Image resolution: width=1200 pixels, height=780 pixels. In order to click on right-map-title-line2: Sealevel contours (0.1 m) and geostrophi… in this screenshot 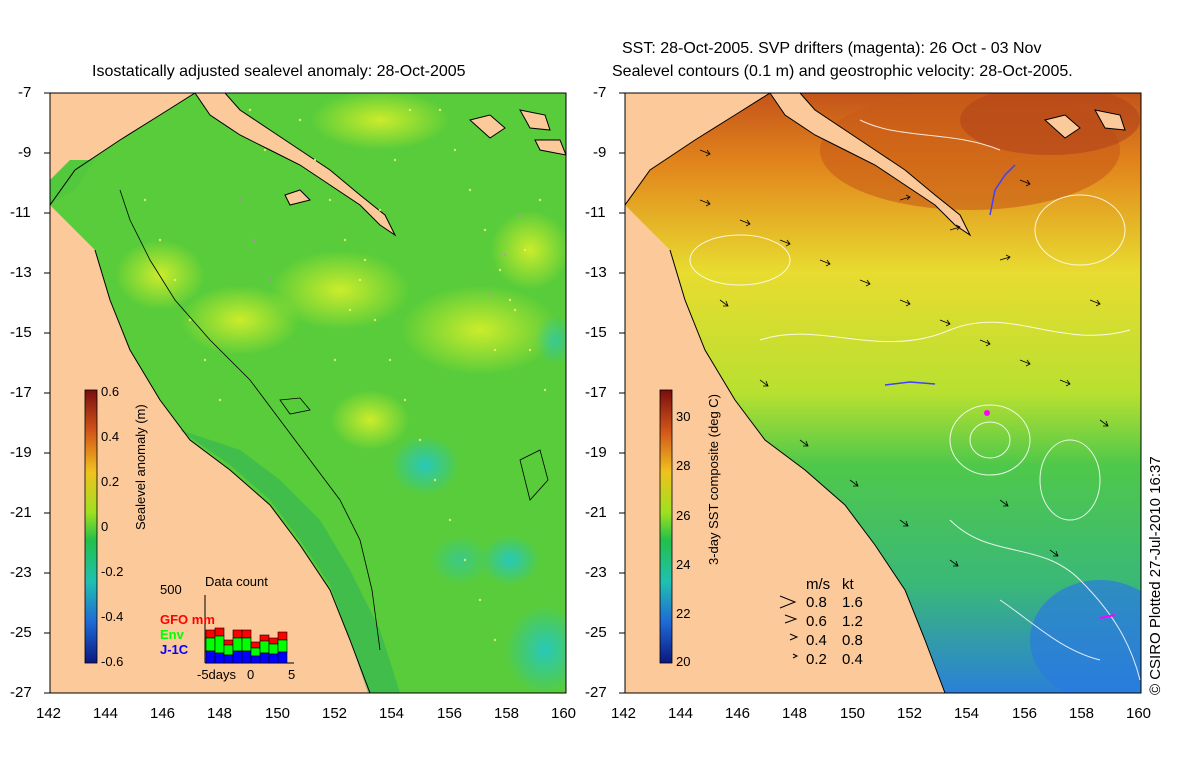, I will do `click(842, 71)`.